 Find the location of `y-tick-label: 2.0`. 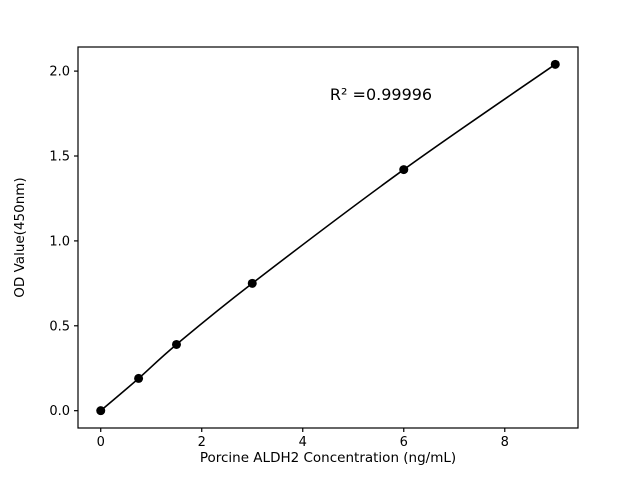

y-tick-label: 2.0 is located at coordinates (59, 72).